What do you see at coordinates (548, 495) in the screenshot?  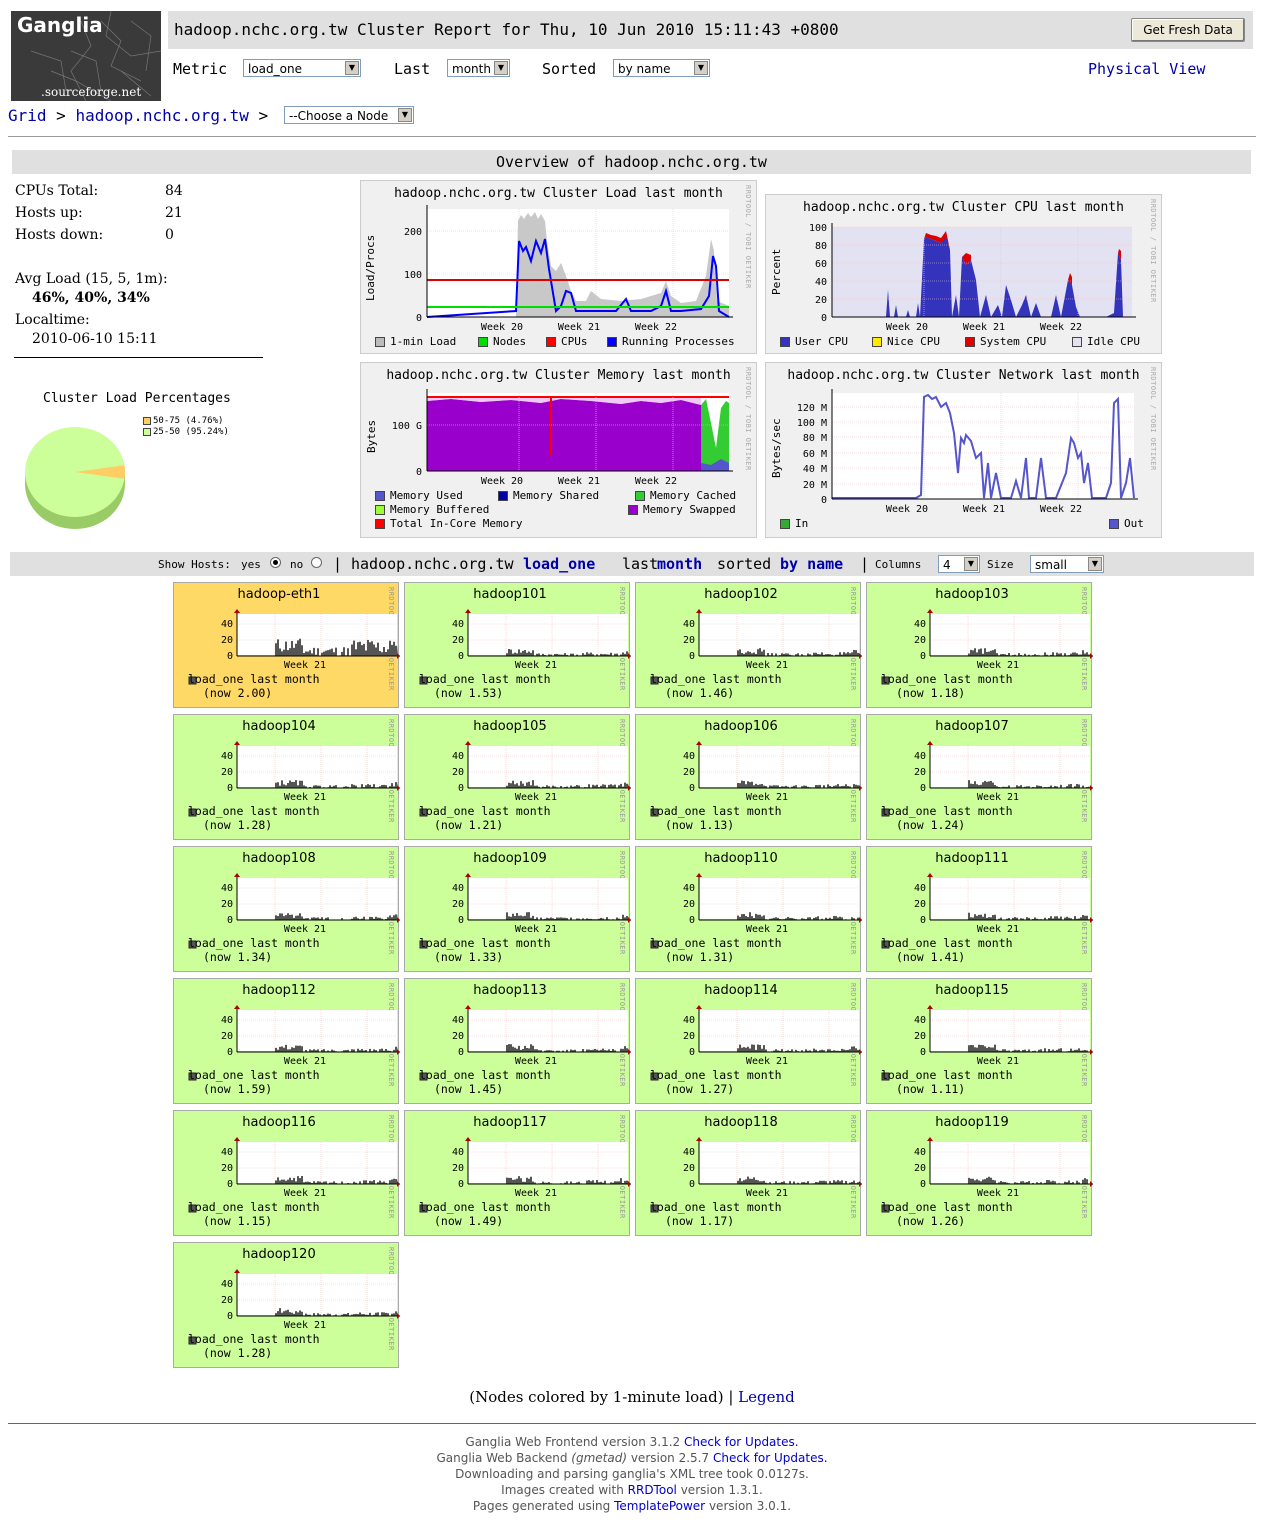 I see `legend-item: Memory Shared` at bounding box center [548, 495].